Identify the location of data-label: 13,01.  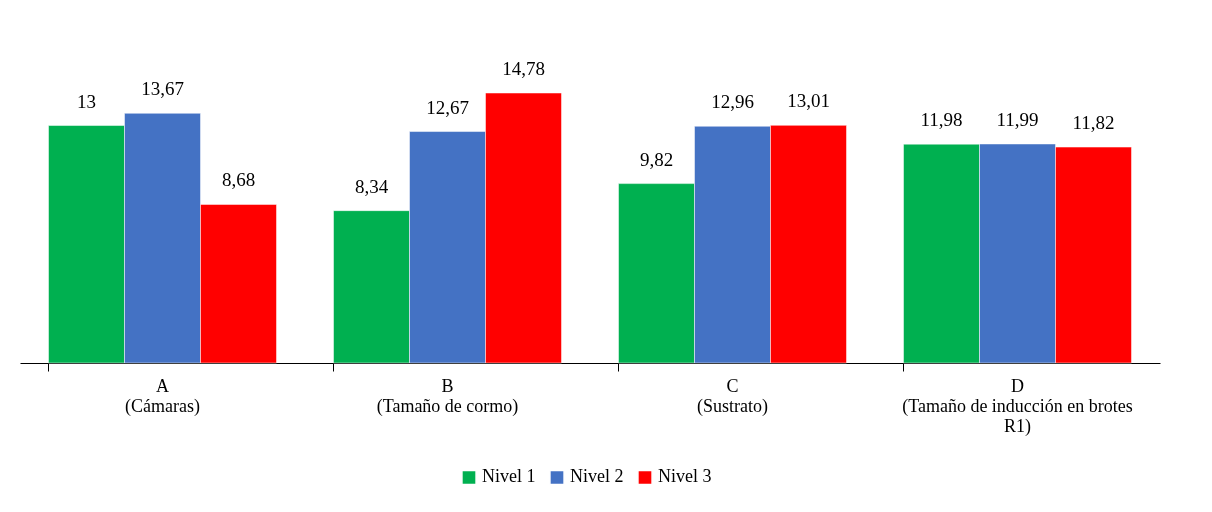
(808, 101).